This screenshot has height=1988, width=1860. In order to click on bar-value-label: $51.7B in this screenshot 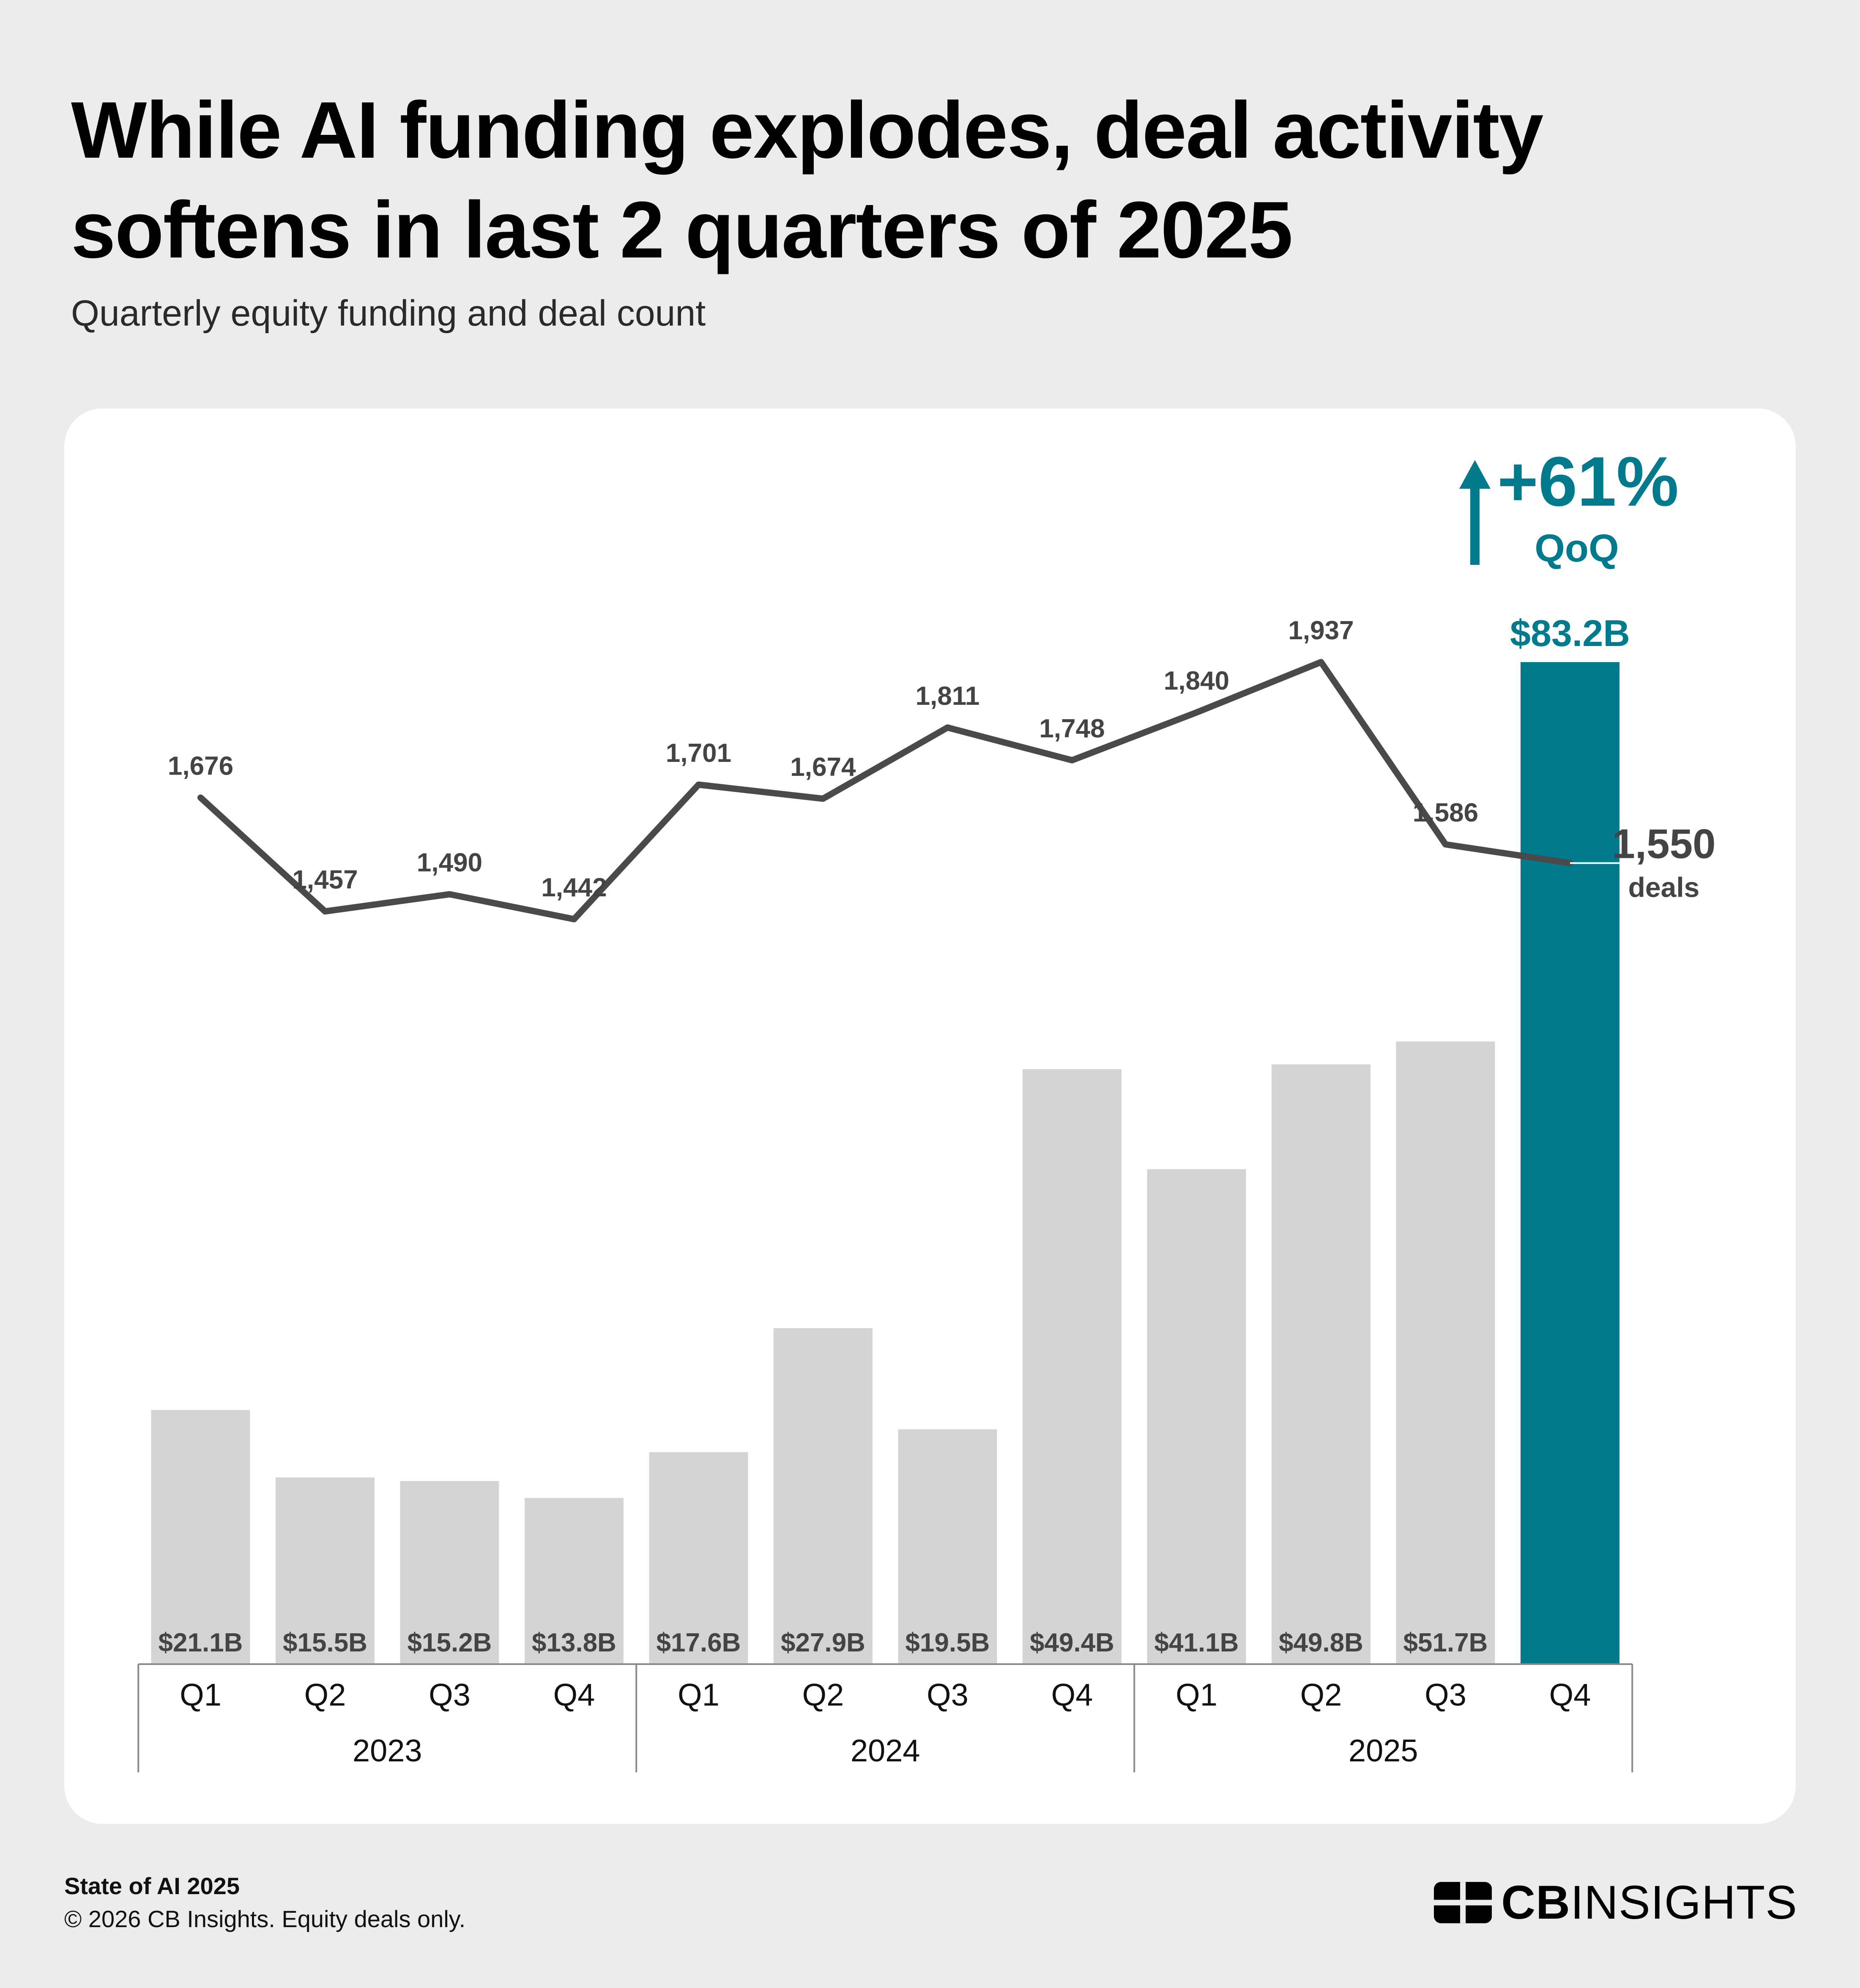, I will do `click(1445, 1643)`.